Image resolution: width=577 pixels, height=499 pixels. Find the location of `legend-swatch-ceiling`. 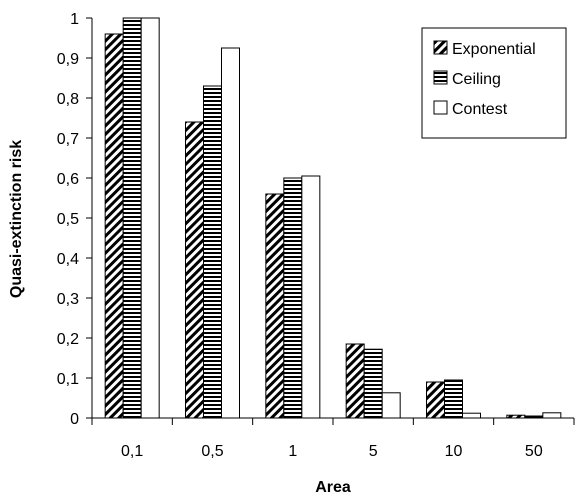

legend-swatch-ceiling is located at coordinates (440, 77).